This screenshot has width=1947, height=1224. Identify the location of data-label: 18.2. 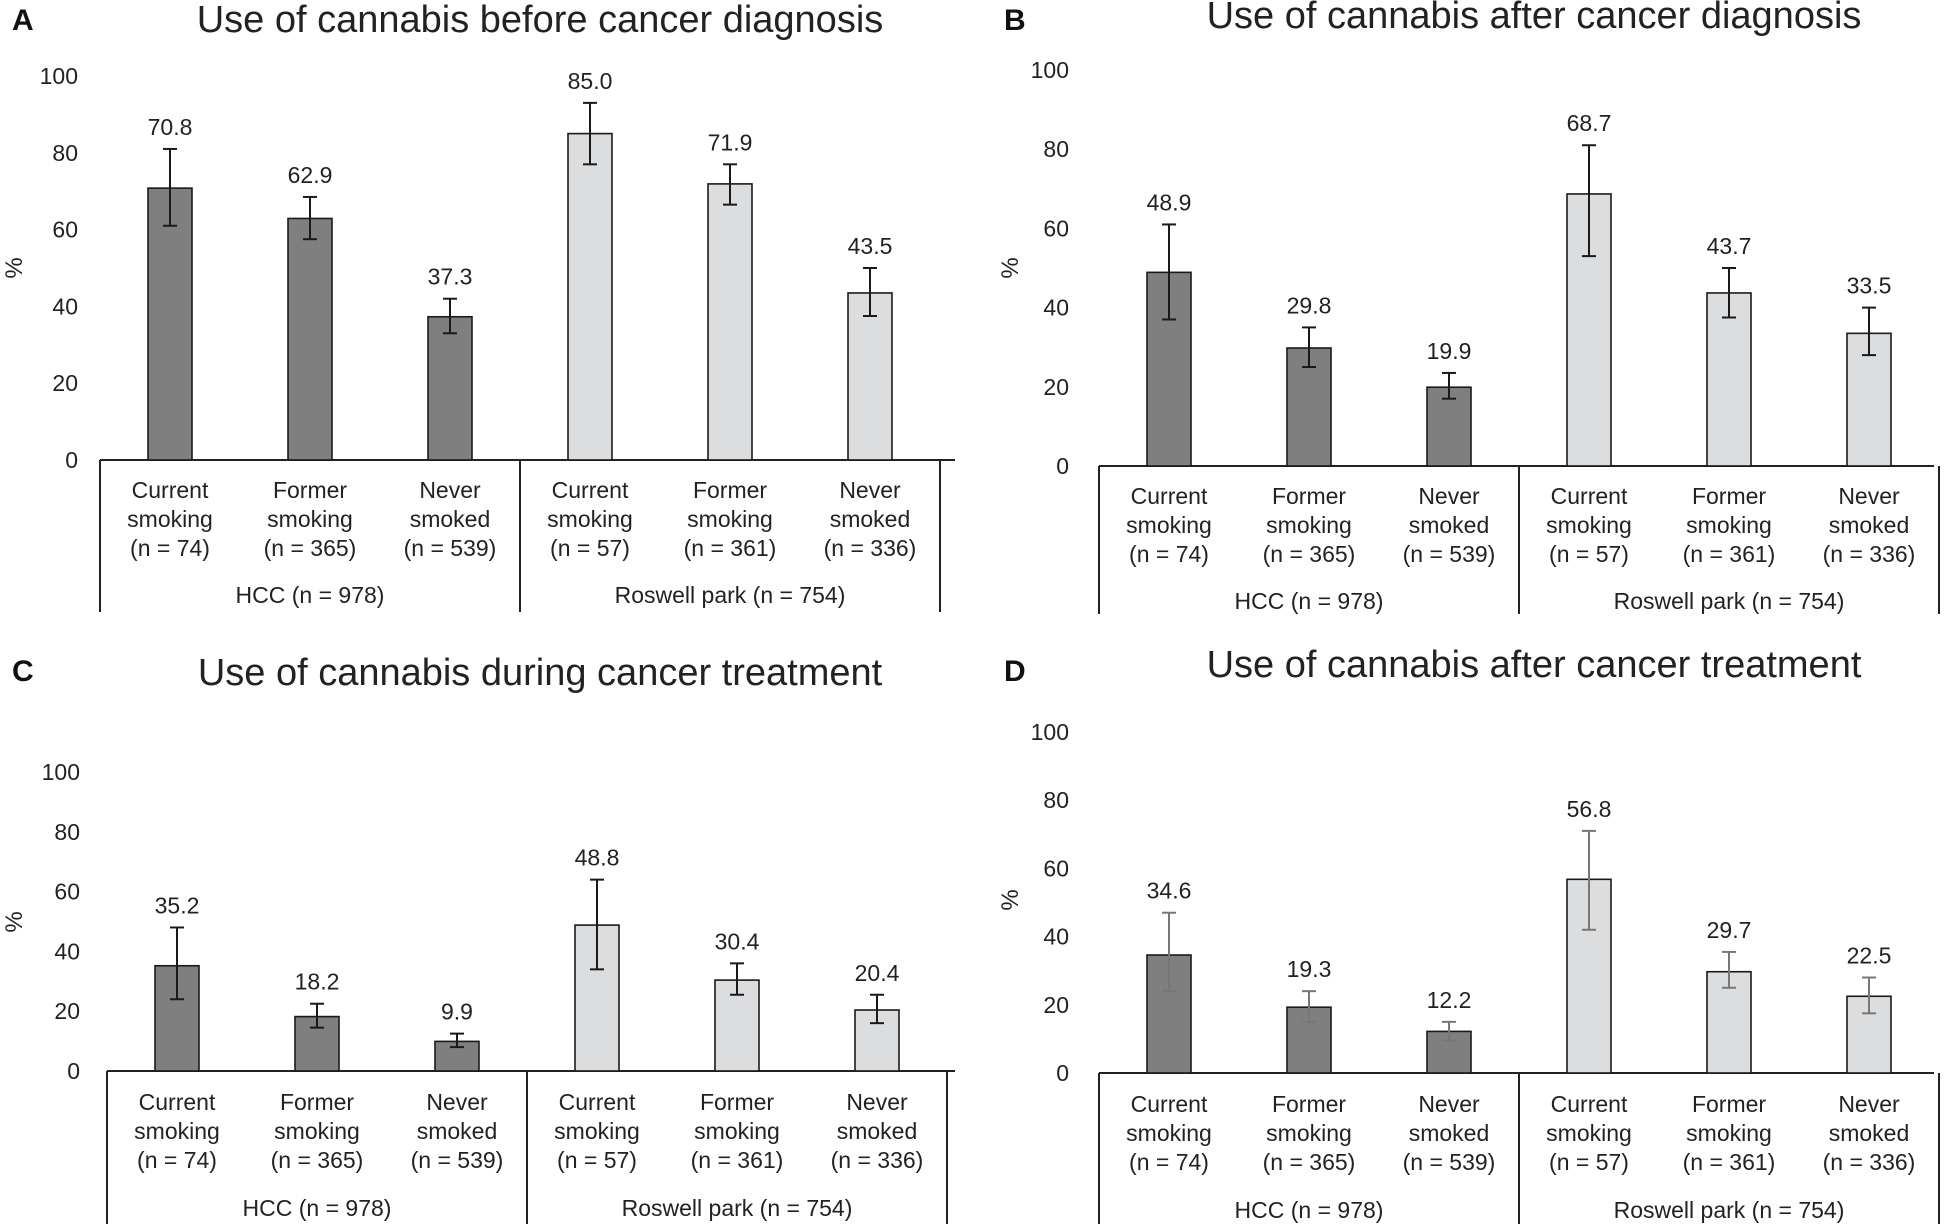
(317, 982).